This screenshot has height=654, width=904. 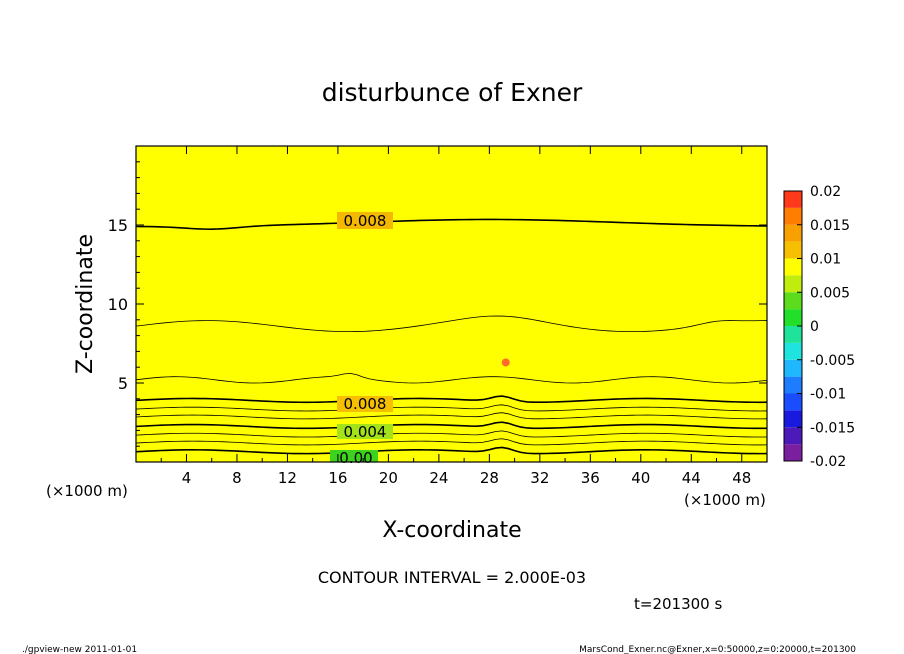 What do you see at coordinates (539, 478) in the screenshot?
I see `x-tick-label-32: 32` at bounding box center [539, 478].